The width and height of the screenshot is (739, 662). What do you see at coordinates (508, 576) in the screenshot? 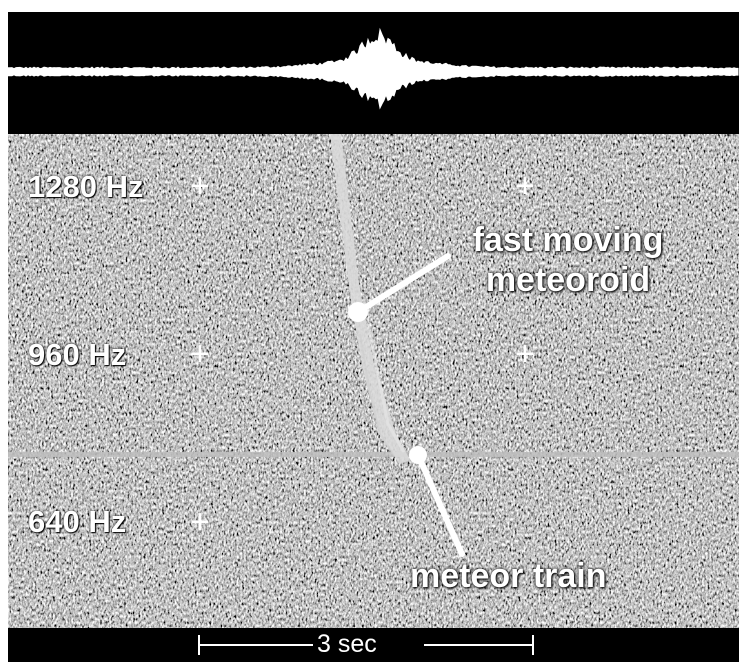
I see `meteor-train-annotation: meteor train` at bounding box center [508, 576].